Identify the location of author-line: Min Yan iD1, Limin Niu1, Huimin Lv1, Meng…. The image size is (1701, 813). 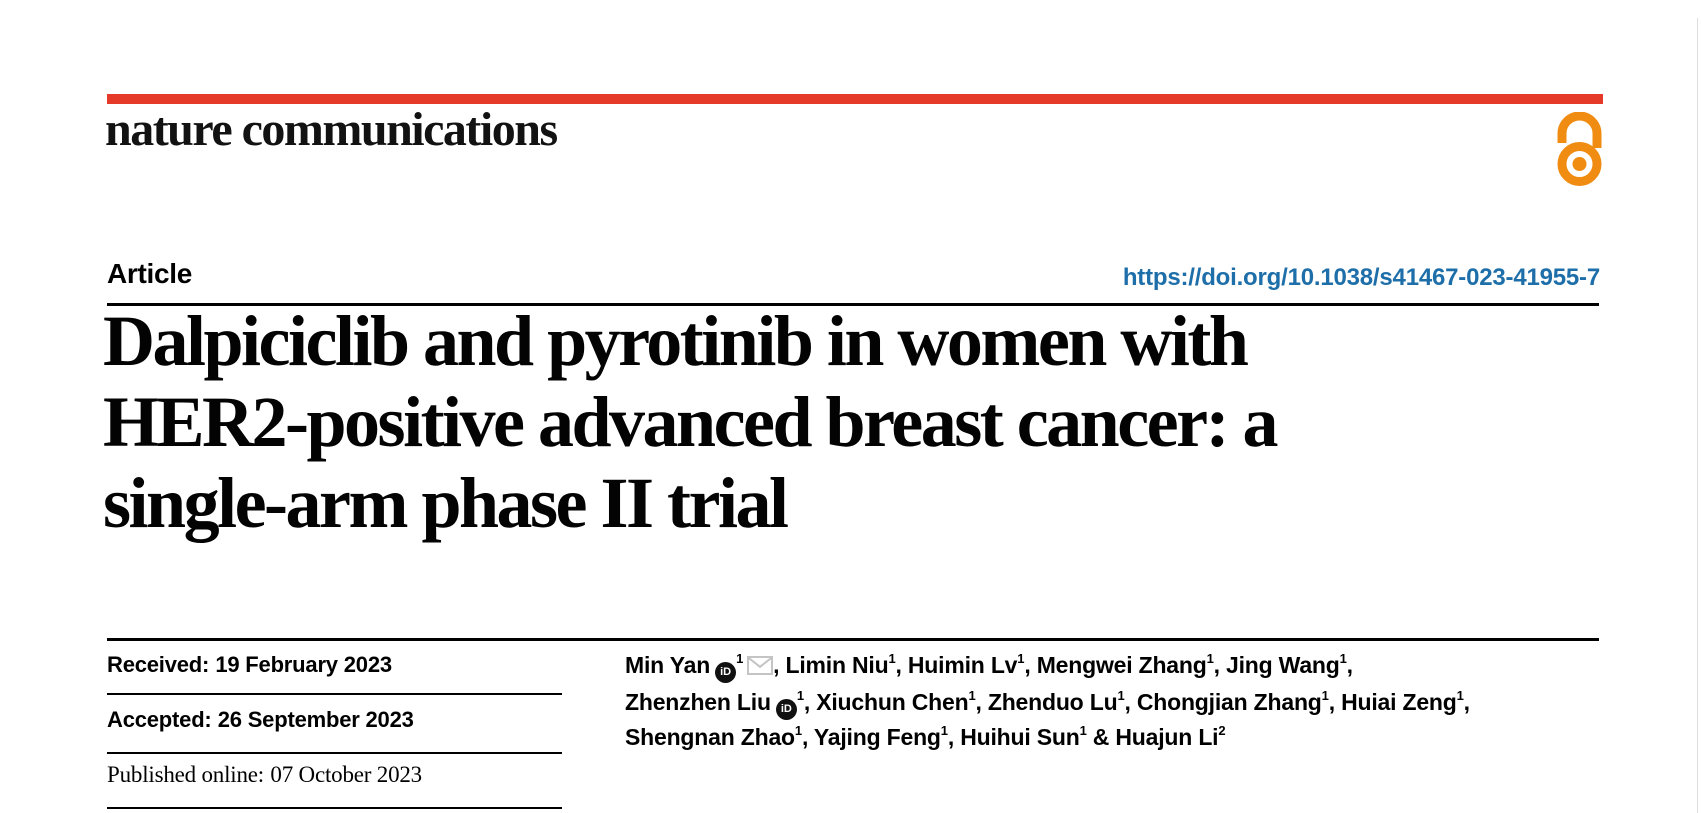
(1115, 666).